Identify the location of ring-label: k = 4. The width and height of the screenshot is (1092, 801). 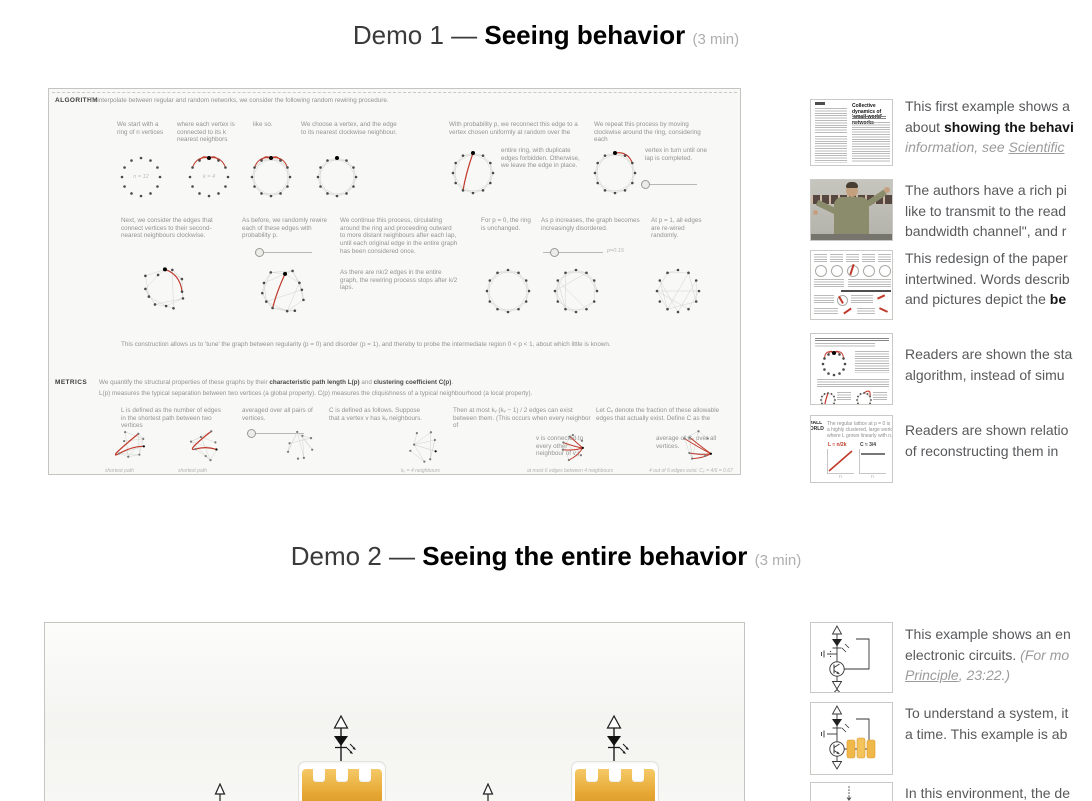
(209, 177).